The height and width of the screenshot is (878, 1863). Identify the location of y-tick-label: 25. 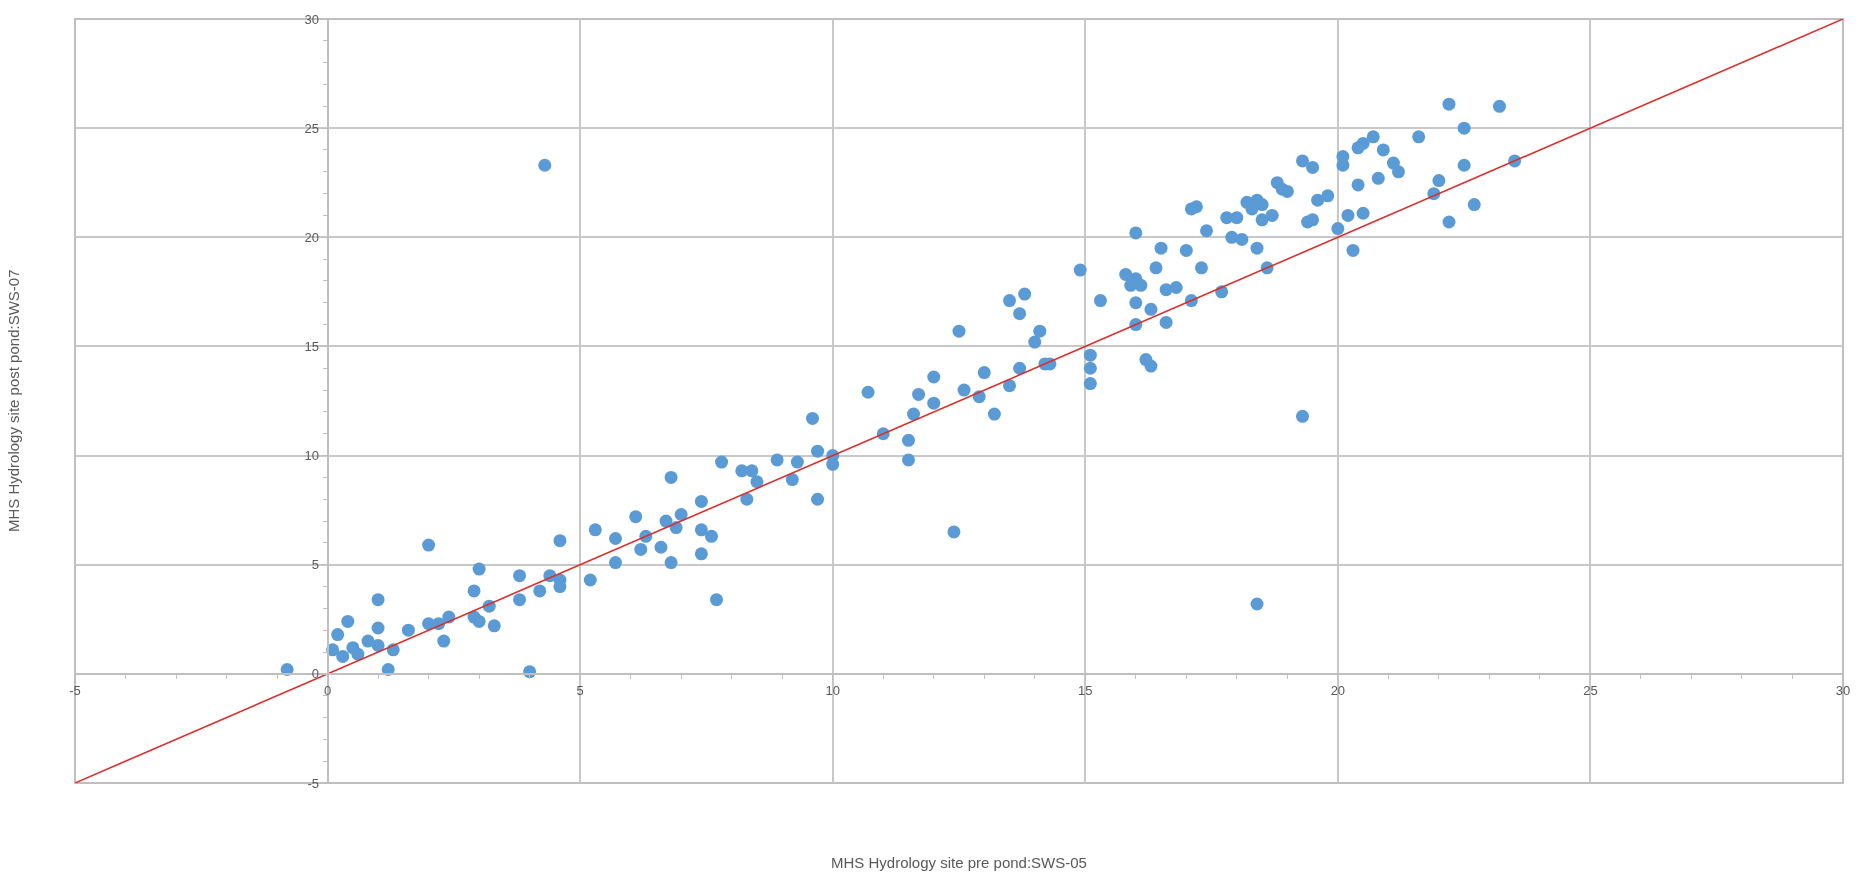
(311, 128).